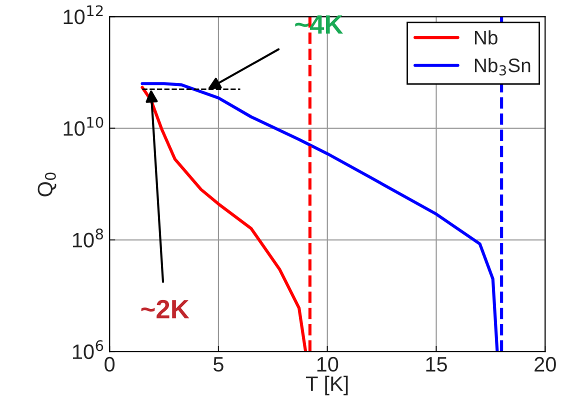 This screenshot has height=416, width=562. What do you see at coordinates (502, 67) in the screenshot?
I see `legend-label: Nb$_{3}$Sn` at bounding box center [502, 67].